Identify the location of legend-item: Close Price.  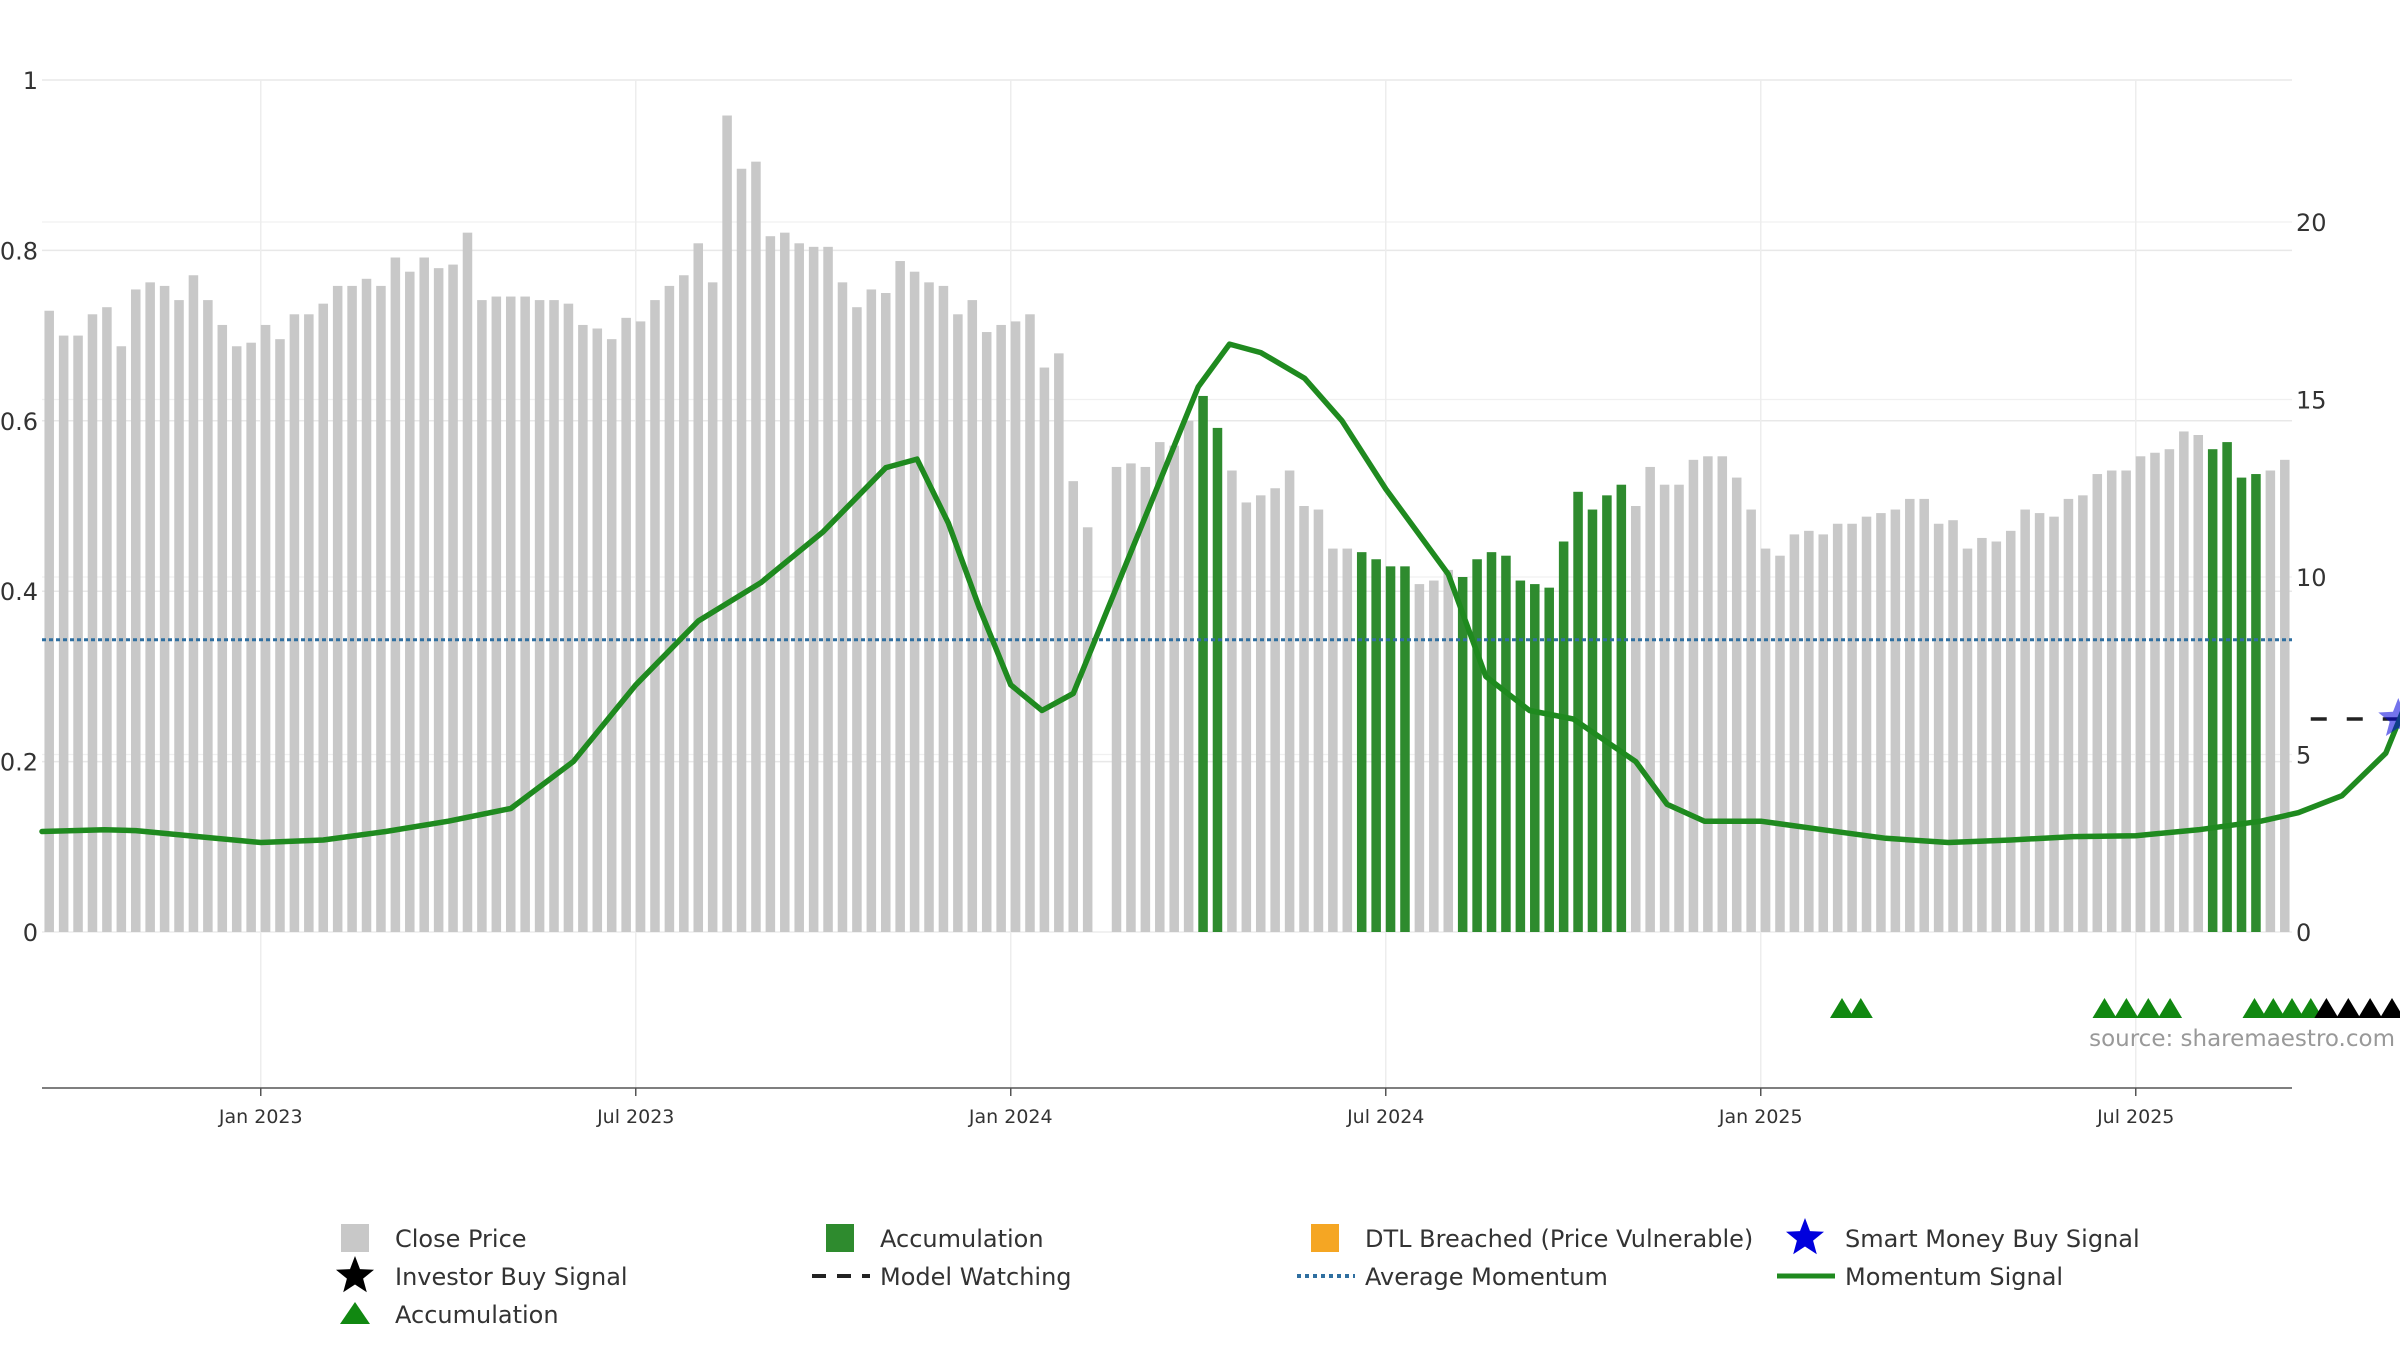
(434, 1238).